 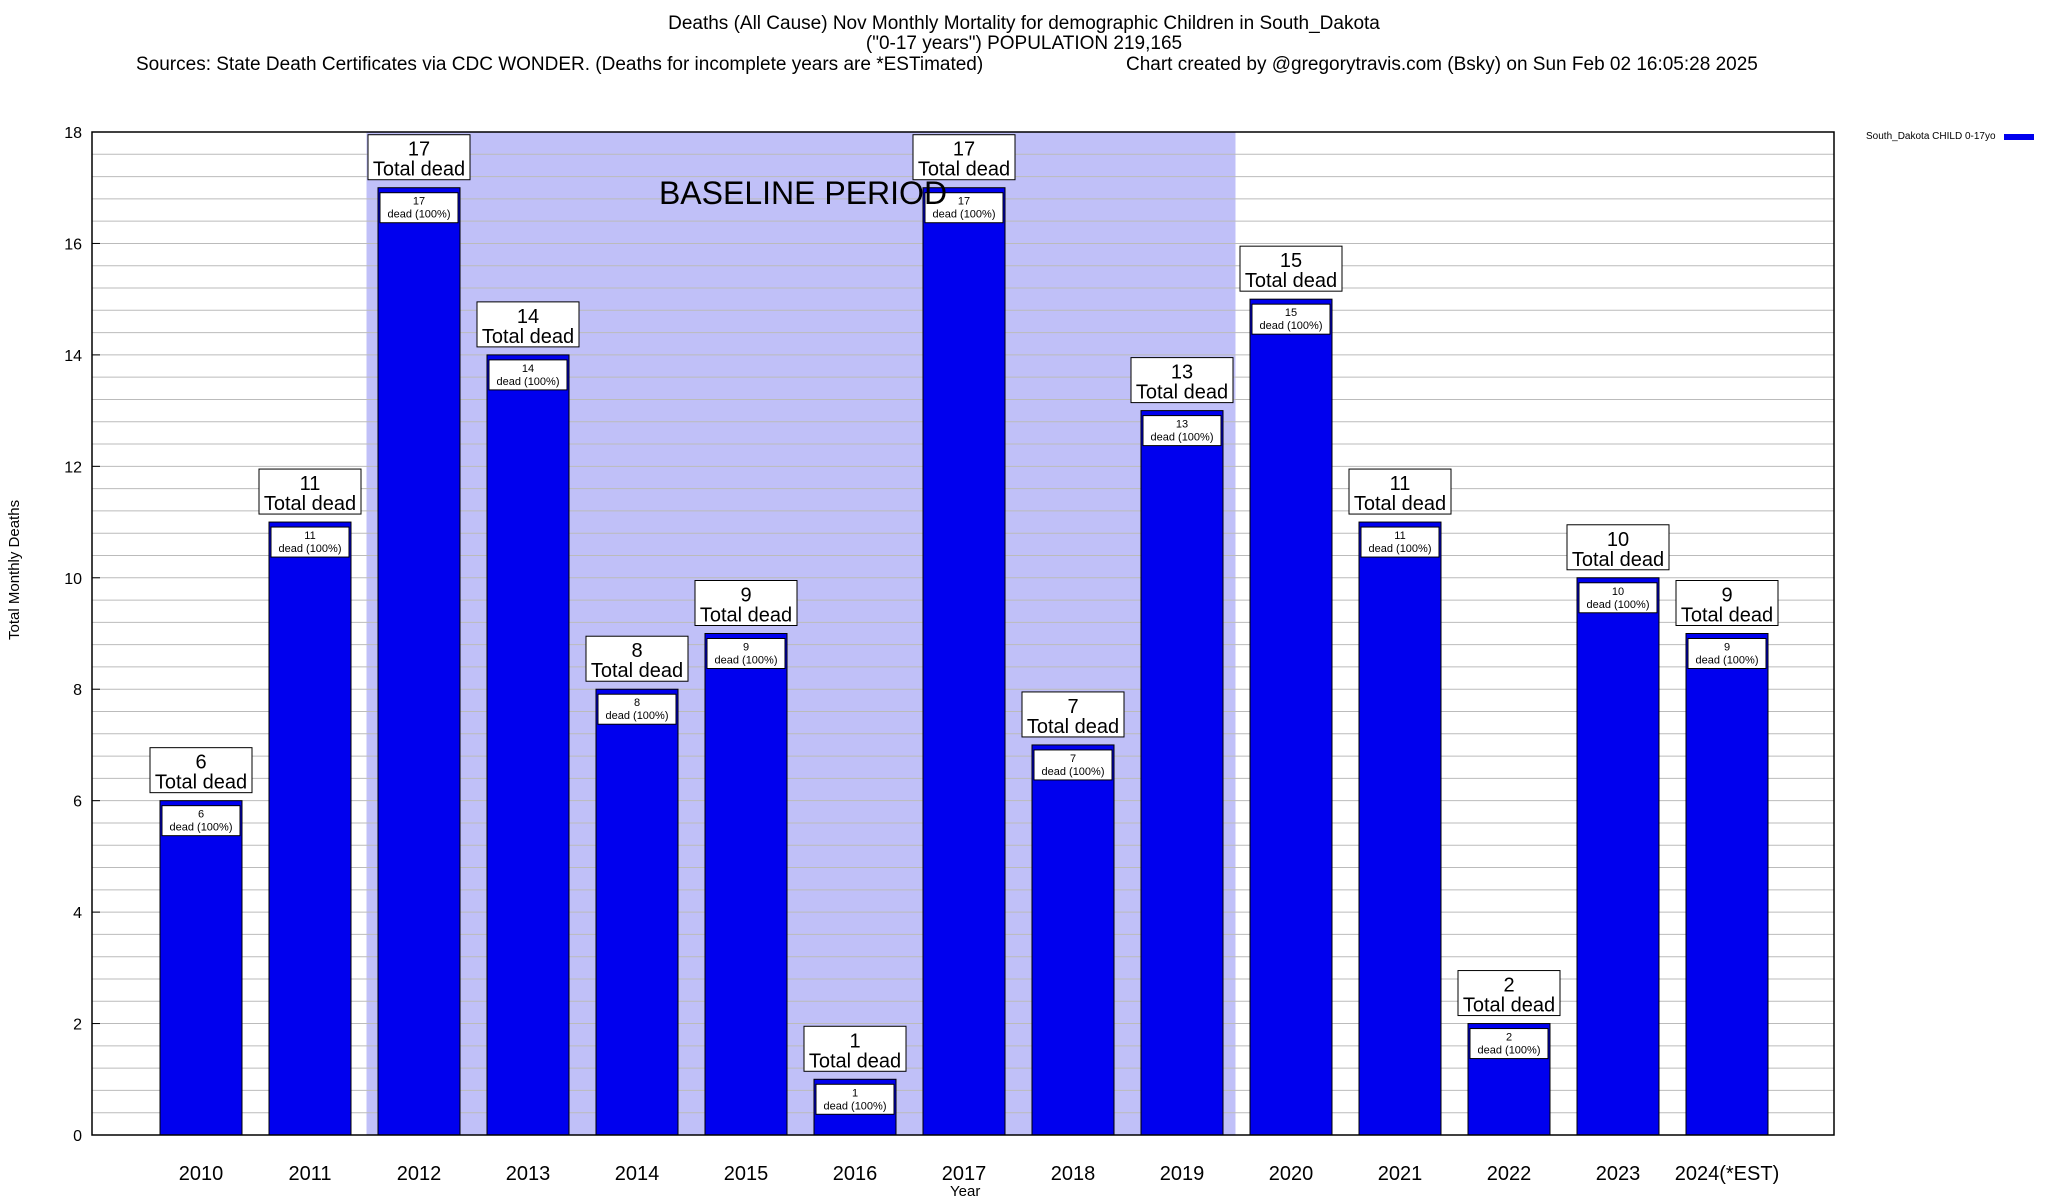 I want to click on total-label-count: 2, so click(x=1508, y=986).